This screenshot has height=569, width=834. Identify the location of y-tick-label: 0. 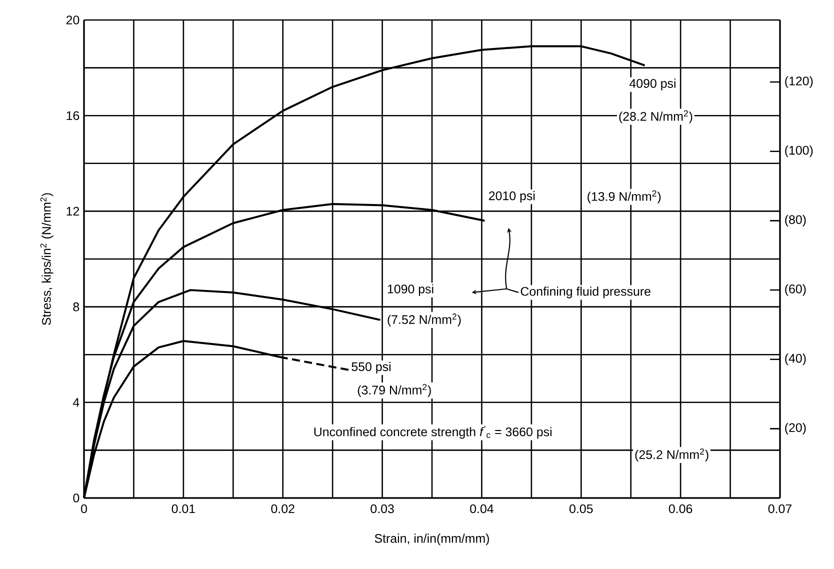
(76, 498).